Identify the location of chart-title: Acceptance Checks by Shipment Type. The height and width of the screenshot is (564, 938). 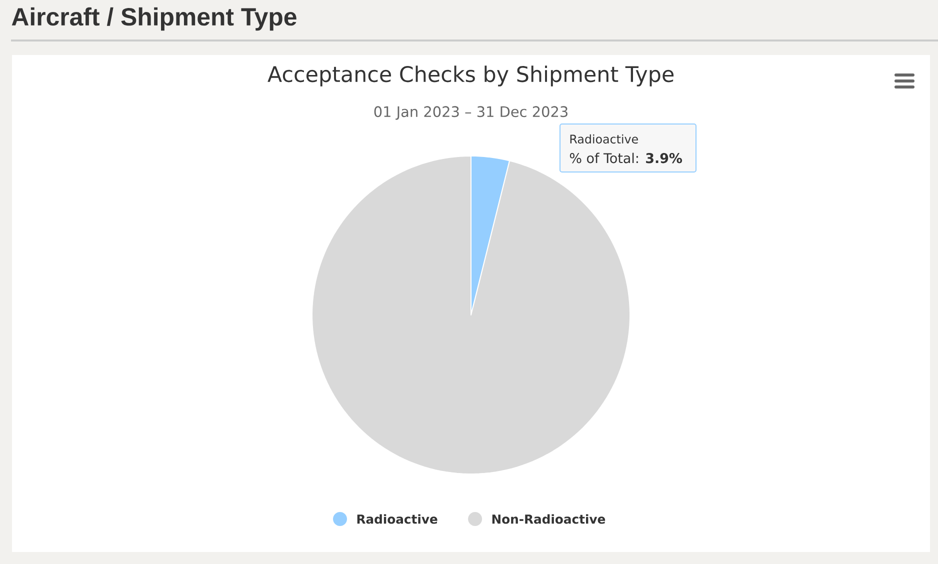
(471, 76).